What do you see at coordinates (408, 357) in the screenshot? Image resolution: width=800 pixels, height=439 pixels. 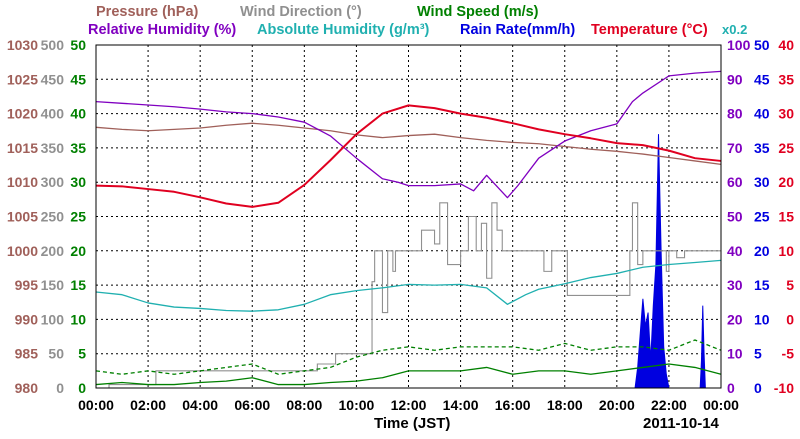 I see `wind-speed-series-dashed` at bounding box center [408, 357].